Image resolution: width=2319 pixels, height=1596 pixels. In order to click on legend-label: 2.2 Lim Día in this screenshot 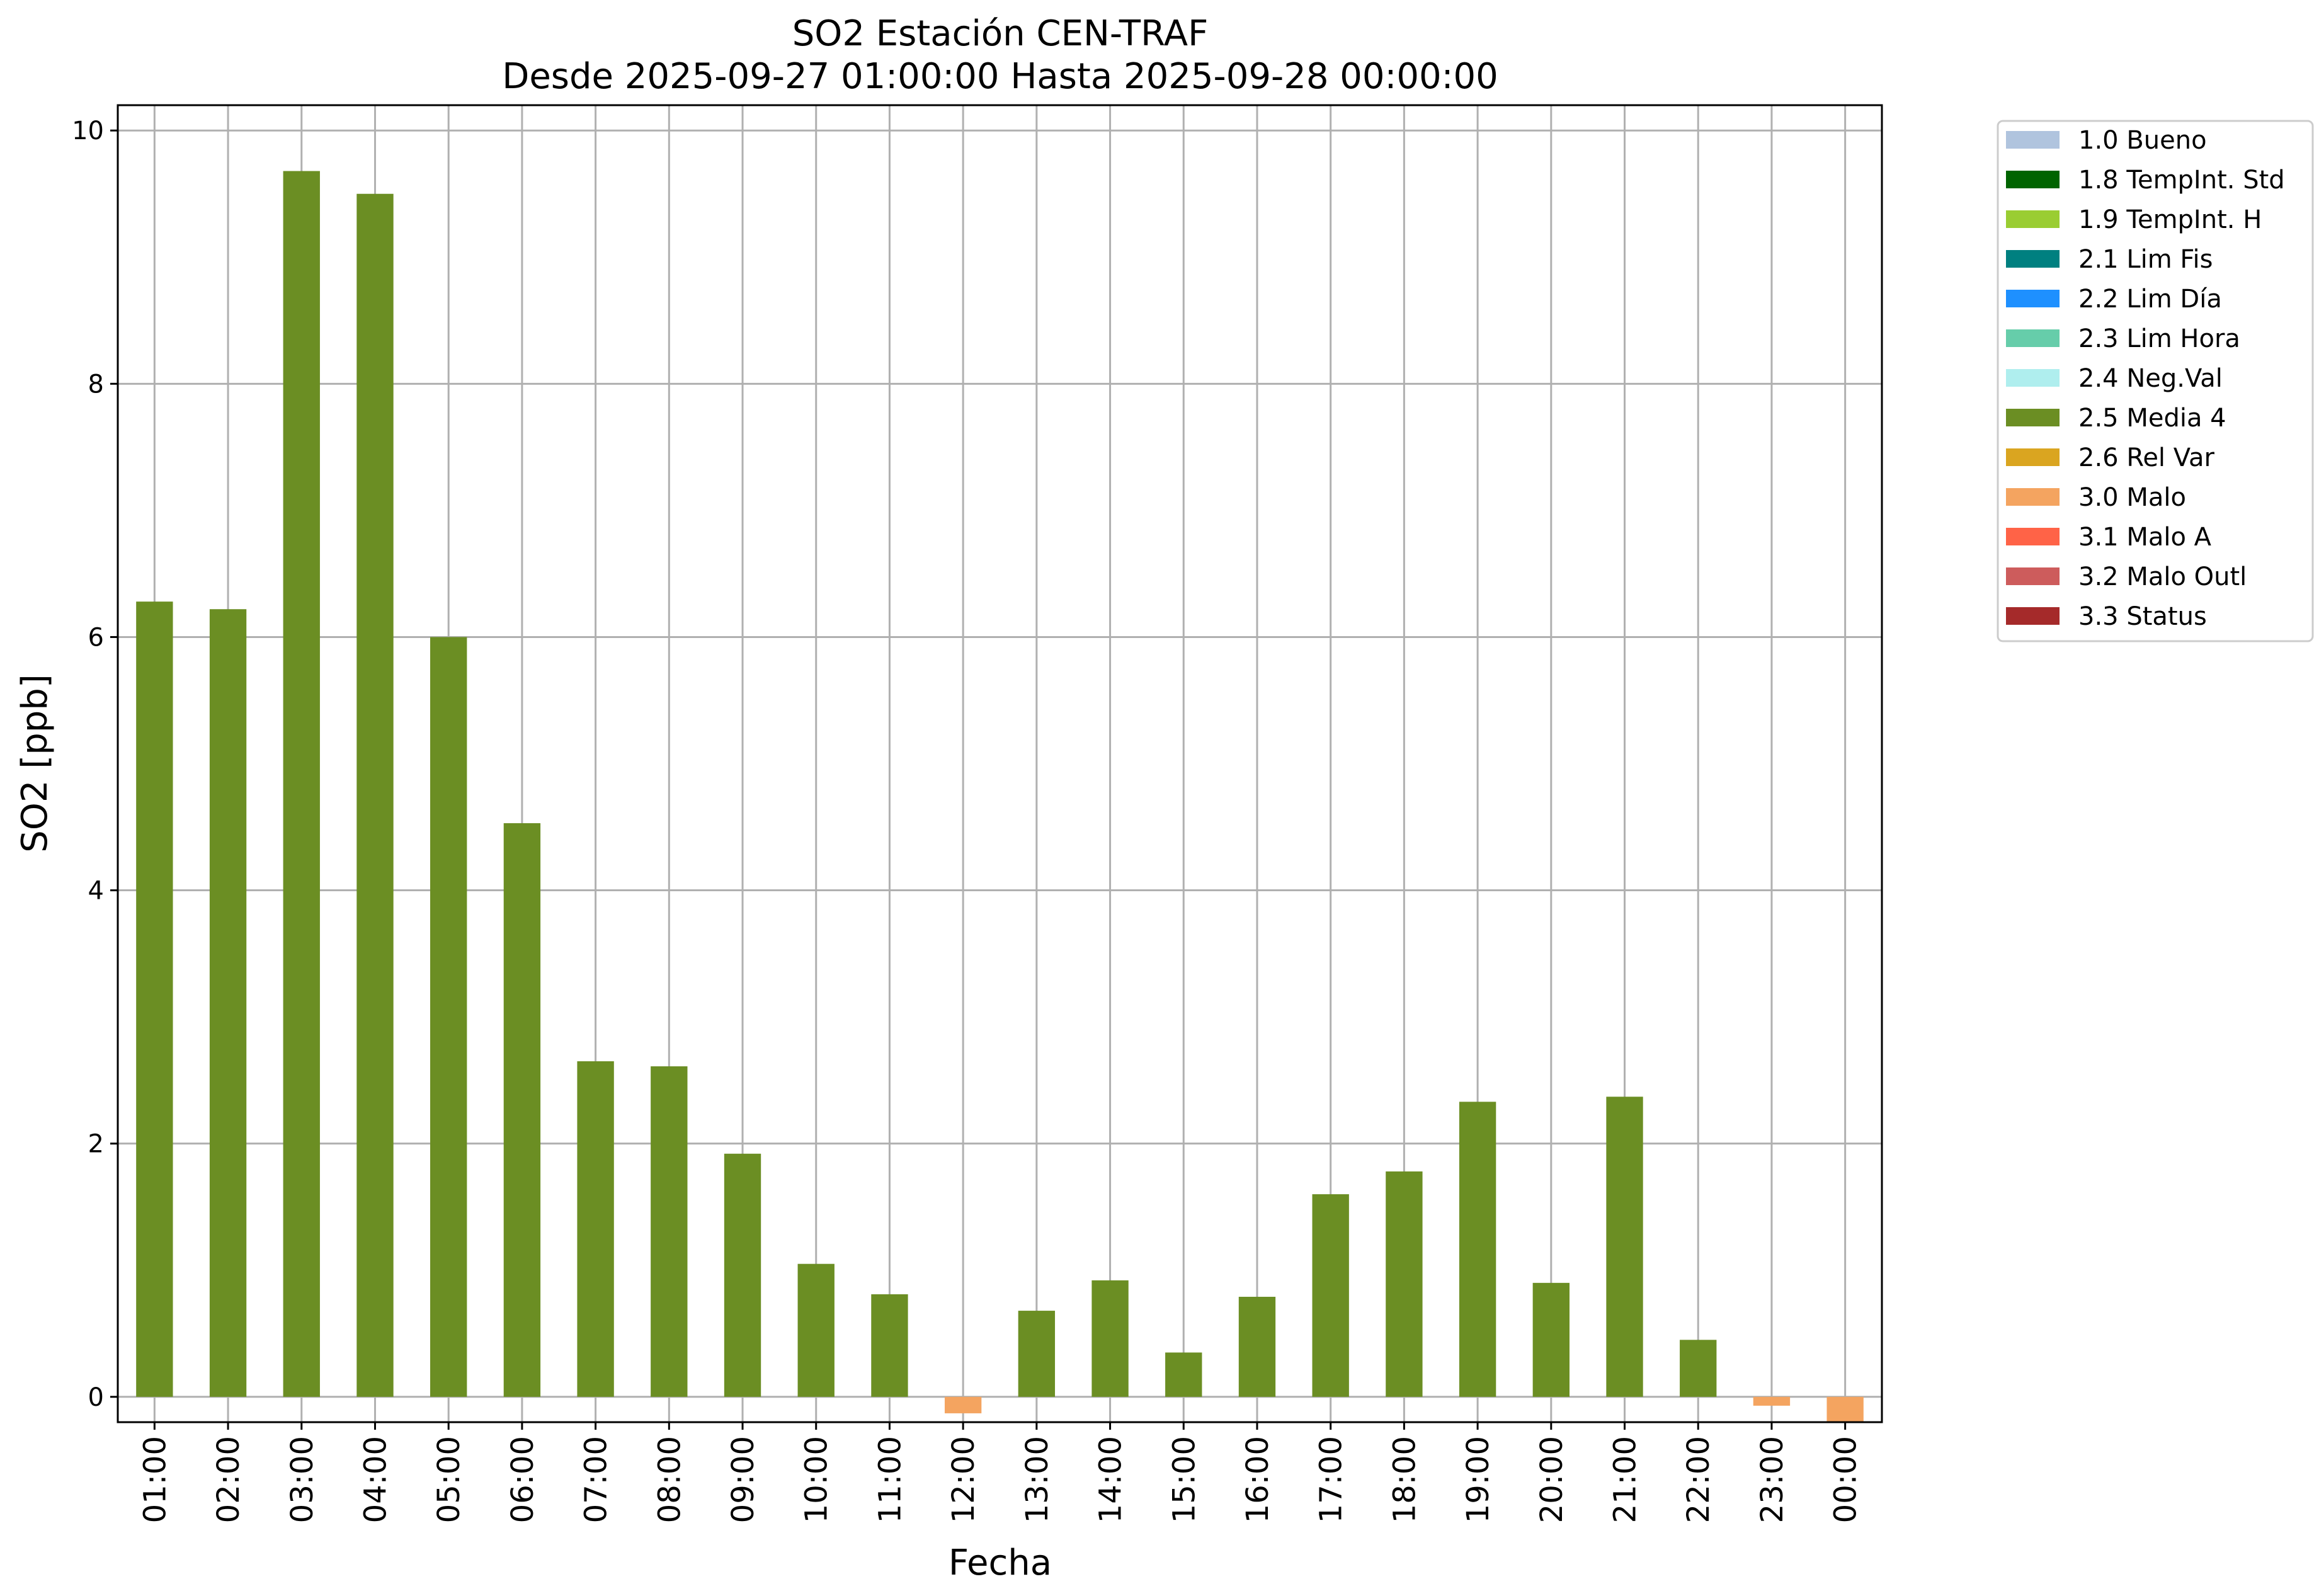, I will do `click(2150, 299)`.